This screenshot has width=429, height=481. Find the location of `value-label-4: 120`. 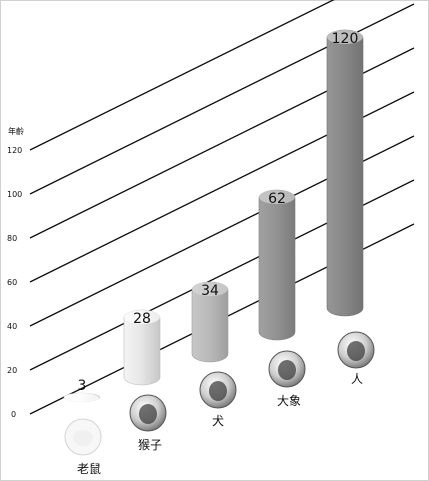

value-label-4: 120 is located at coordinates (345, 39).